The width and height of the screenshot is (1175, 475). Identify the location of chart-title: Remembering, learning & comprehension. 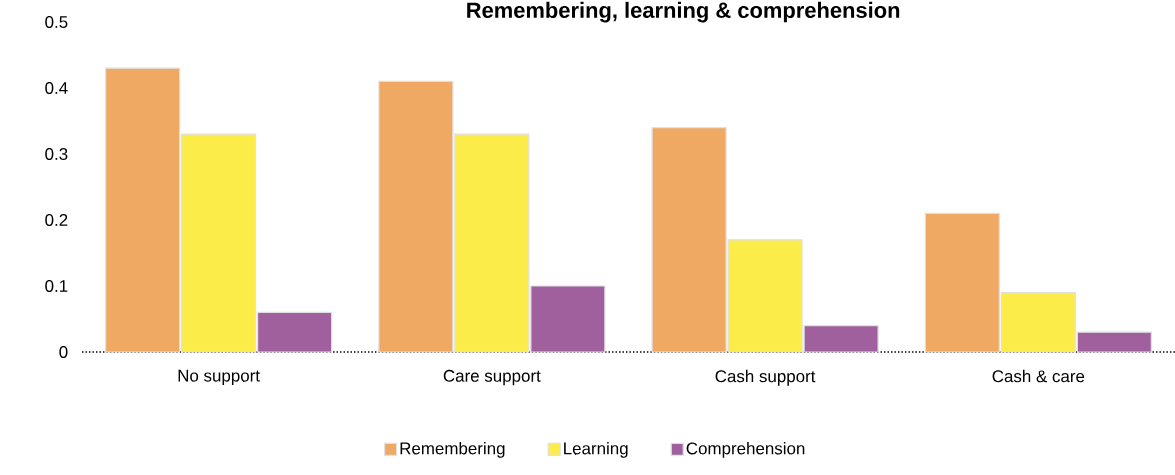
(683, 12).